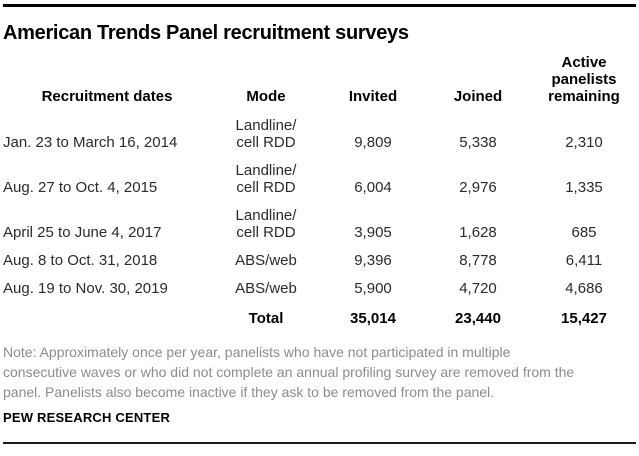 This screenshot has width=639, height=456. I want to click on col-header-active-panelists-remaining: Active panelists remaining, so click(584, 79).